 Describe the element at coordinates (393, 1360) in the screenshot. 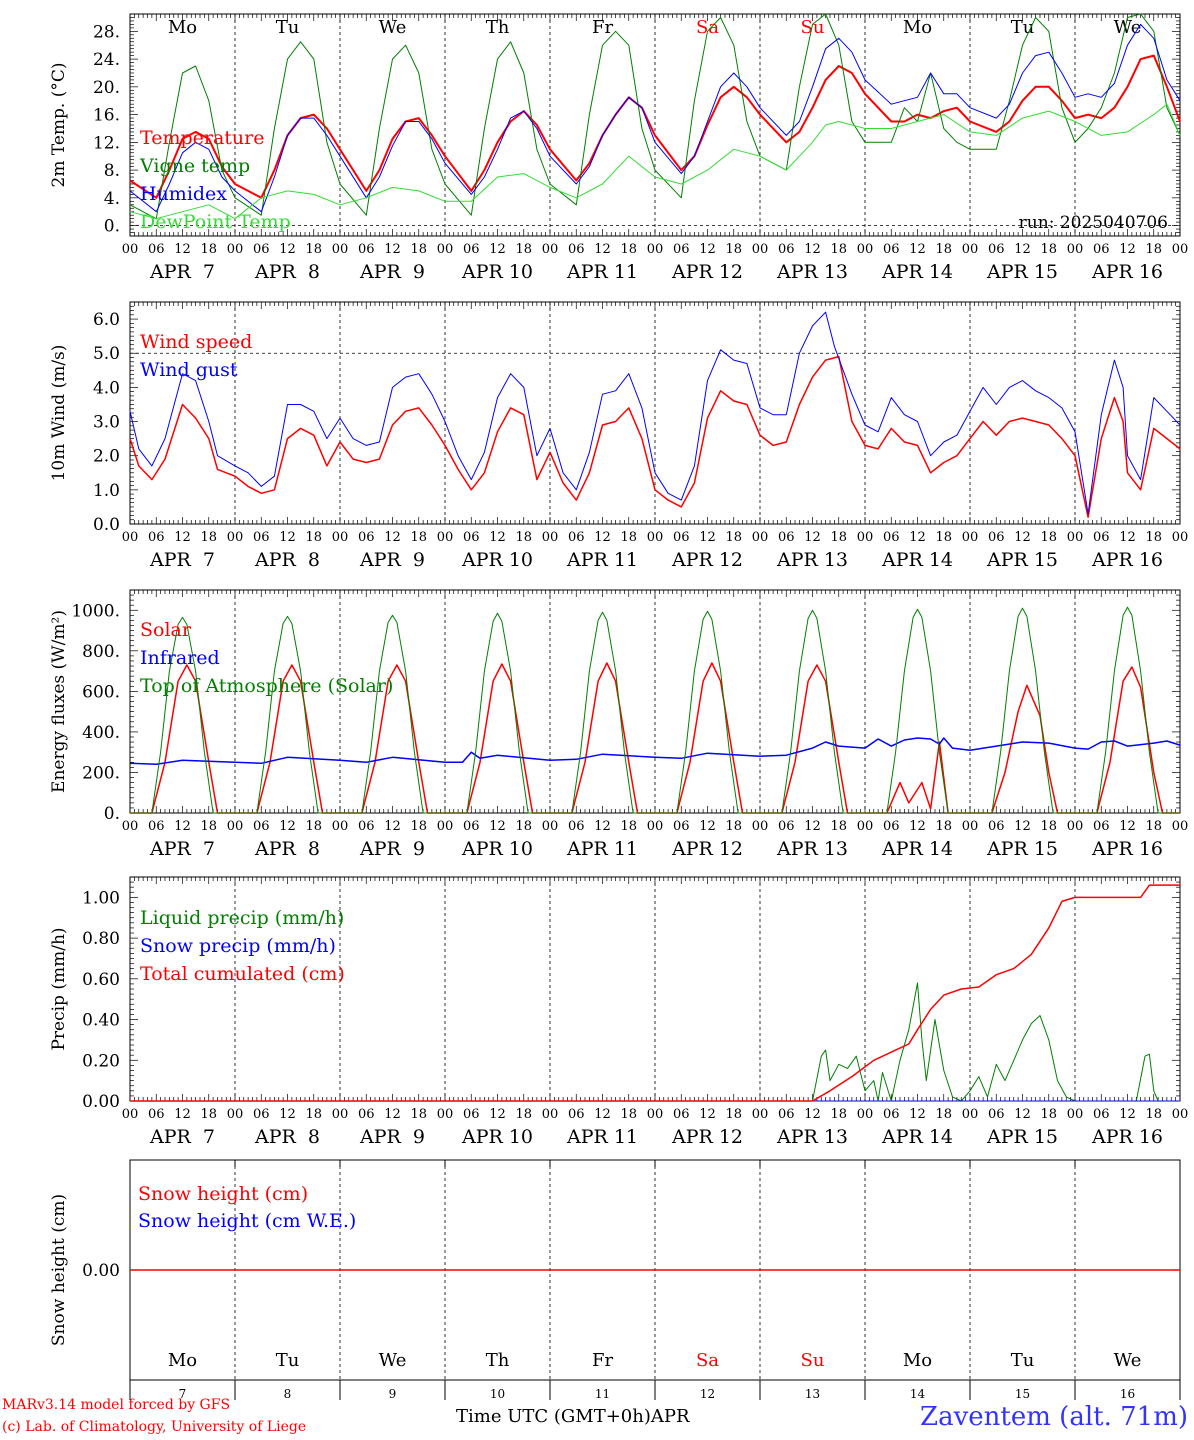

I see `weekday-label: We` at that location.